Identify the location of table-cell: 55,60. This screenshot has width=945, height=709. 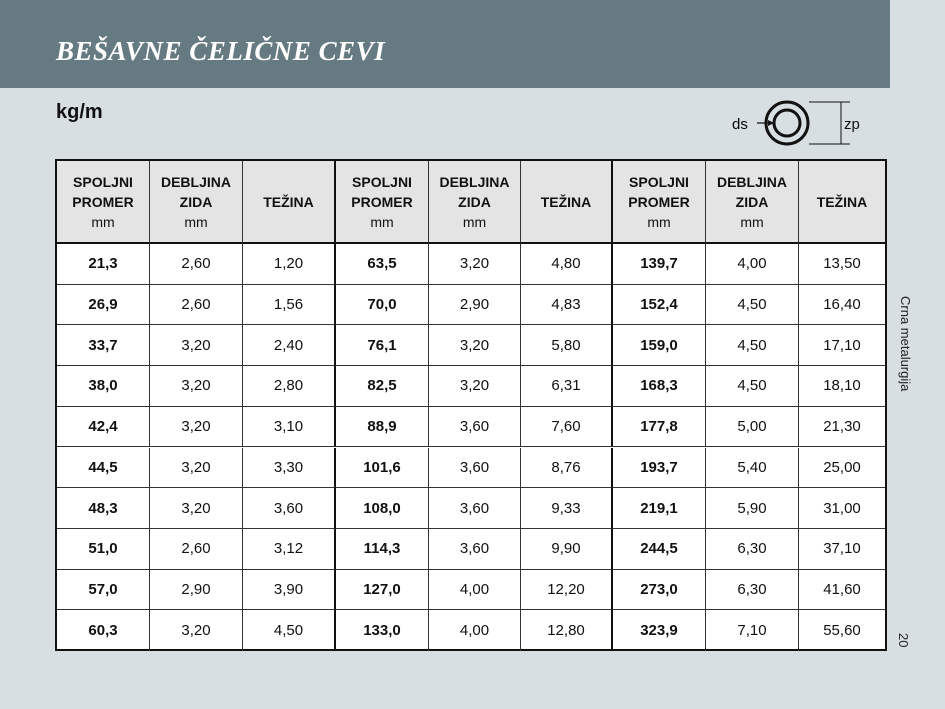
(842, 630).